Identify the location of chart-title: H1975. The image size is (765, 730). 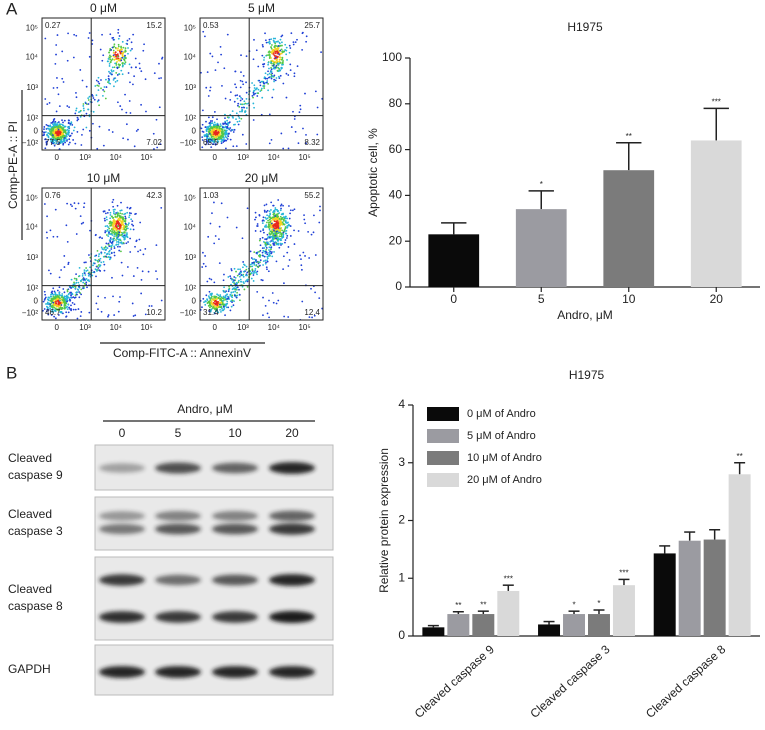
(585, 27).